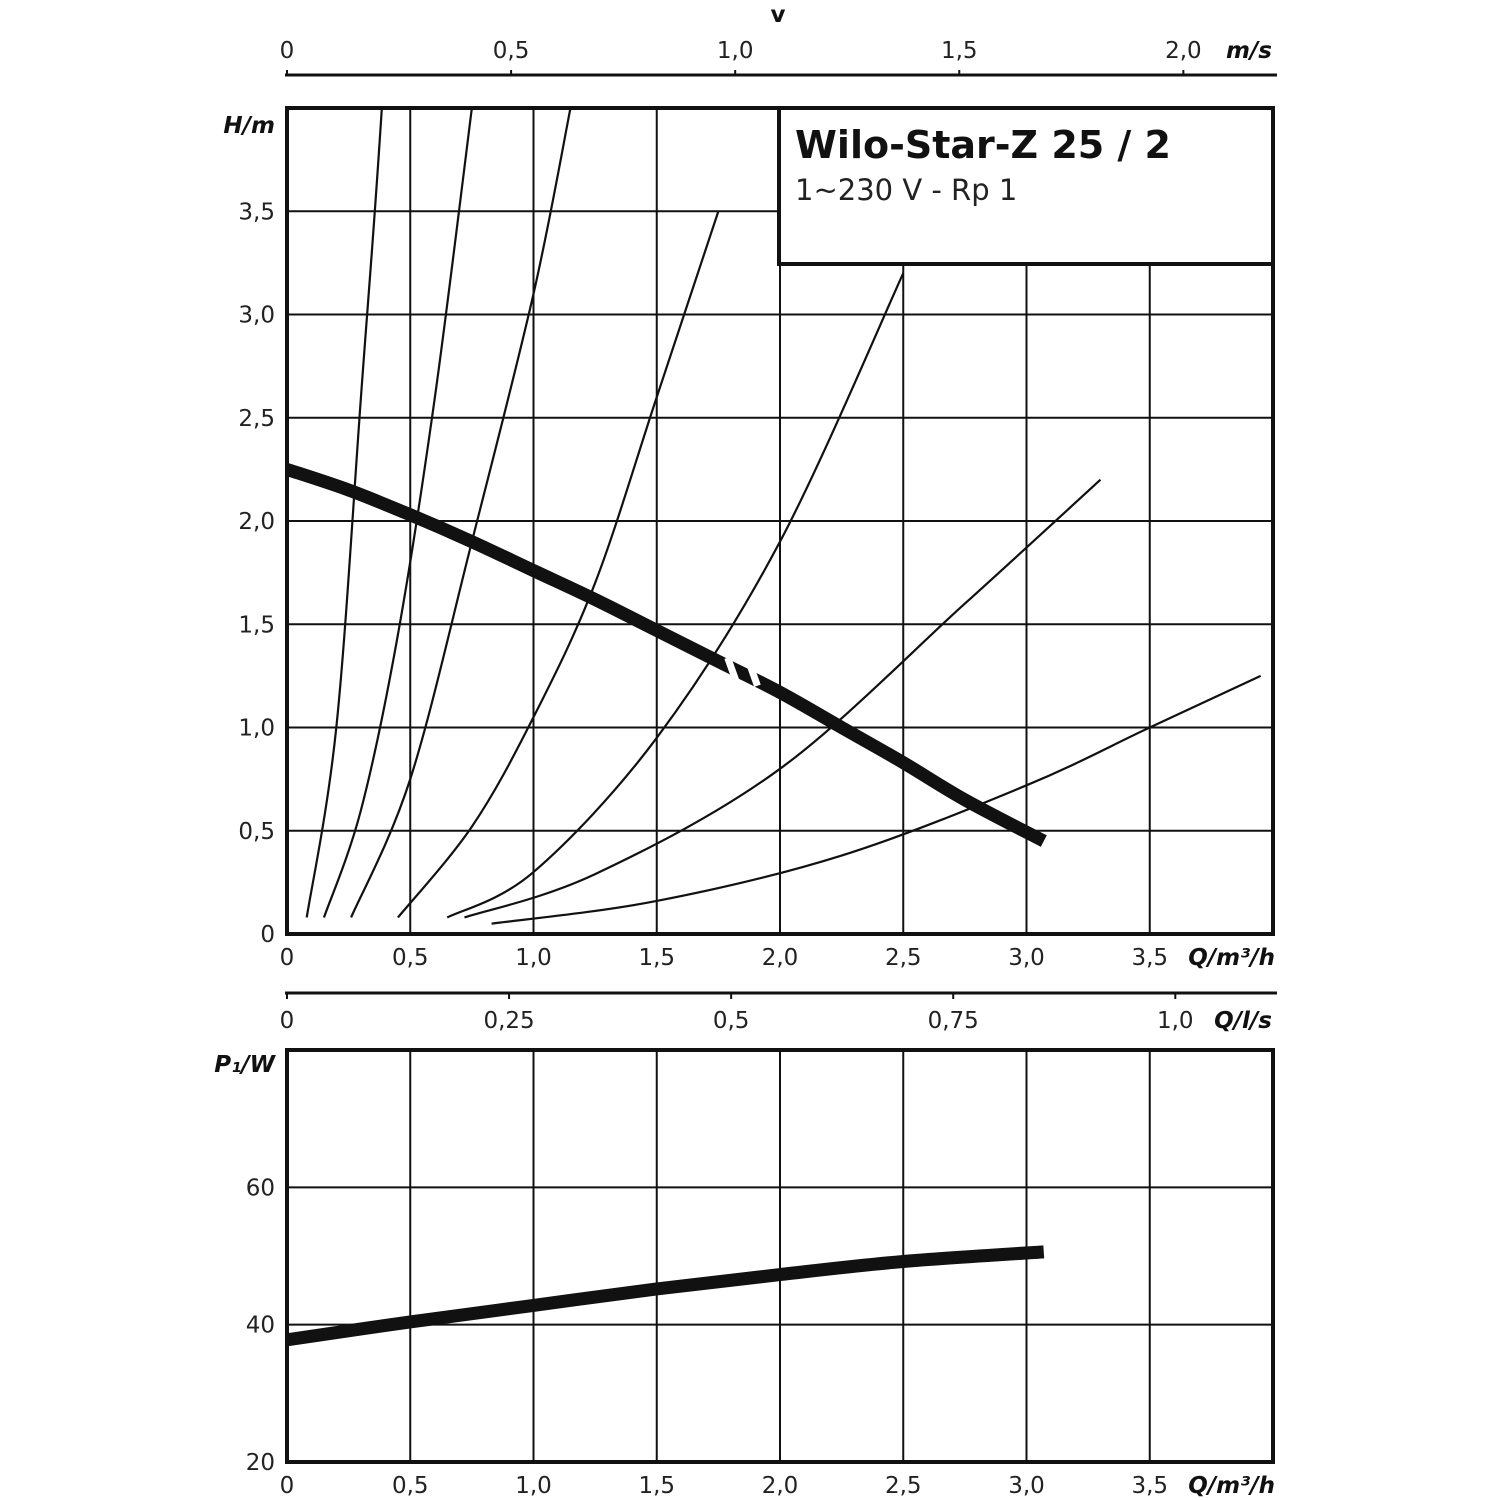 Image resolution: width=1500 pixels, height=1500 pixels. I want to click on flow-ls-axis-unit: Q/l/s, so click(1243, 1021).